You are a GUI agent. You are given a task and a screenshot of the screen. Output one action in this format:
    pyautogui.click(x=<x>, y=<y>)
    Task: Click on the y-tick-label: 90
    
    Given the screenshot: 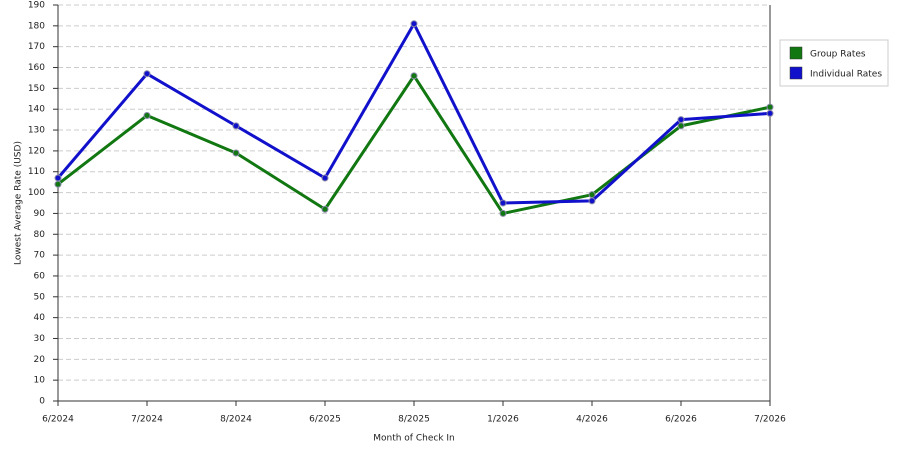 What is the action you would take?
    pyautogui.click(x=40, y=214)
    